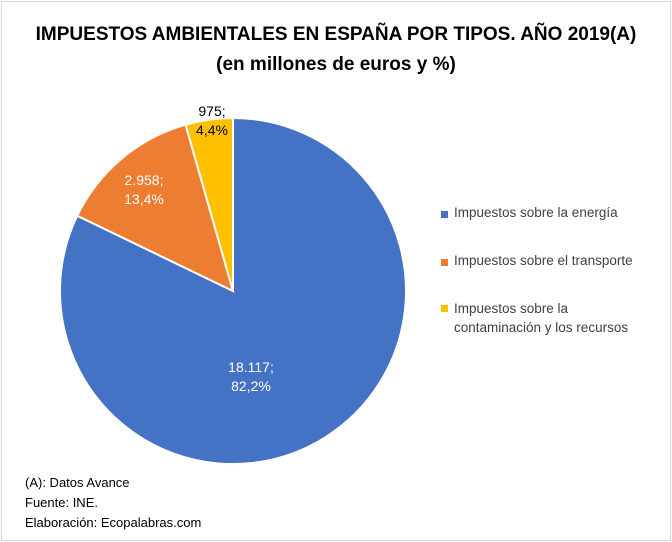 The image size is (672, 542). Describe the element at coordinates (212, 121) in the screenshot. I see `data-label-contamination: 975; 4,4%` at that location.